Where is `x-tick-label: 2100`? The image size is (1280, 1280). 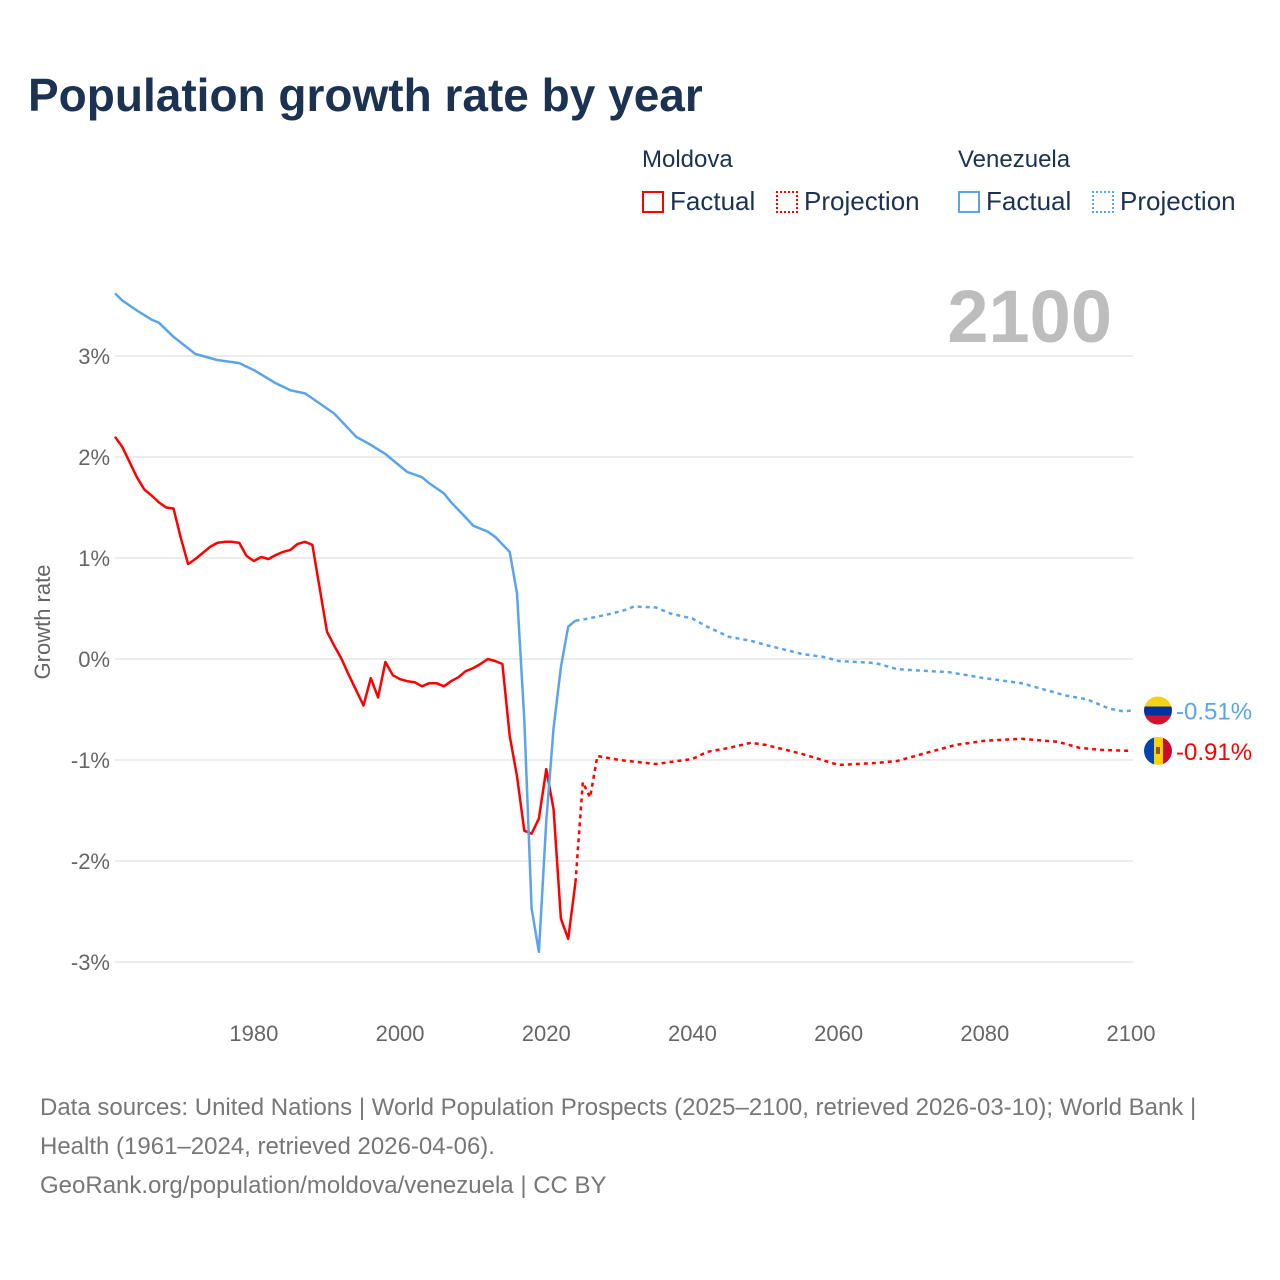 x-tick-label: 2100 is located at coordinates (1131, 1033).